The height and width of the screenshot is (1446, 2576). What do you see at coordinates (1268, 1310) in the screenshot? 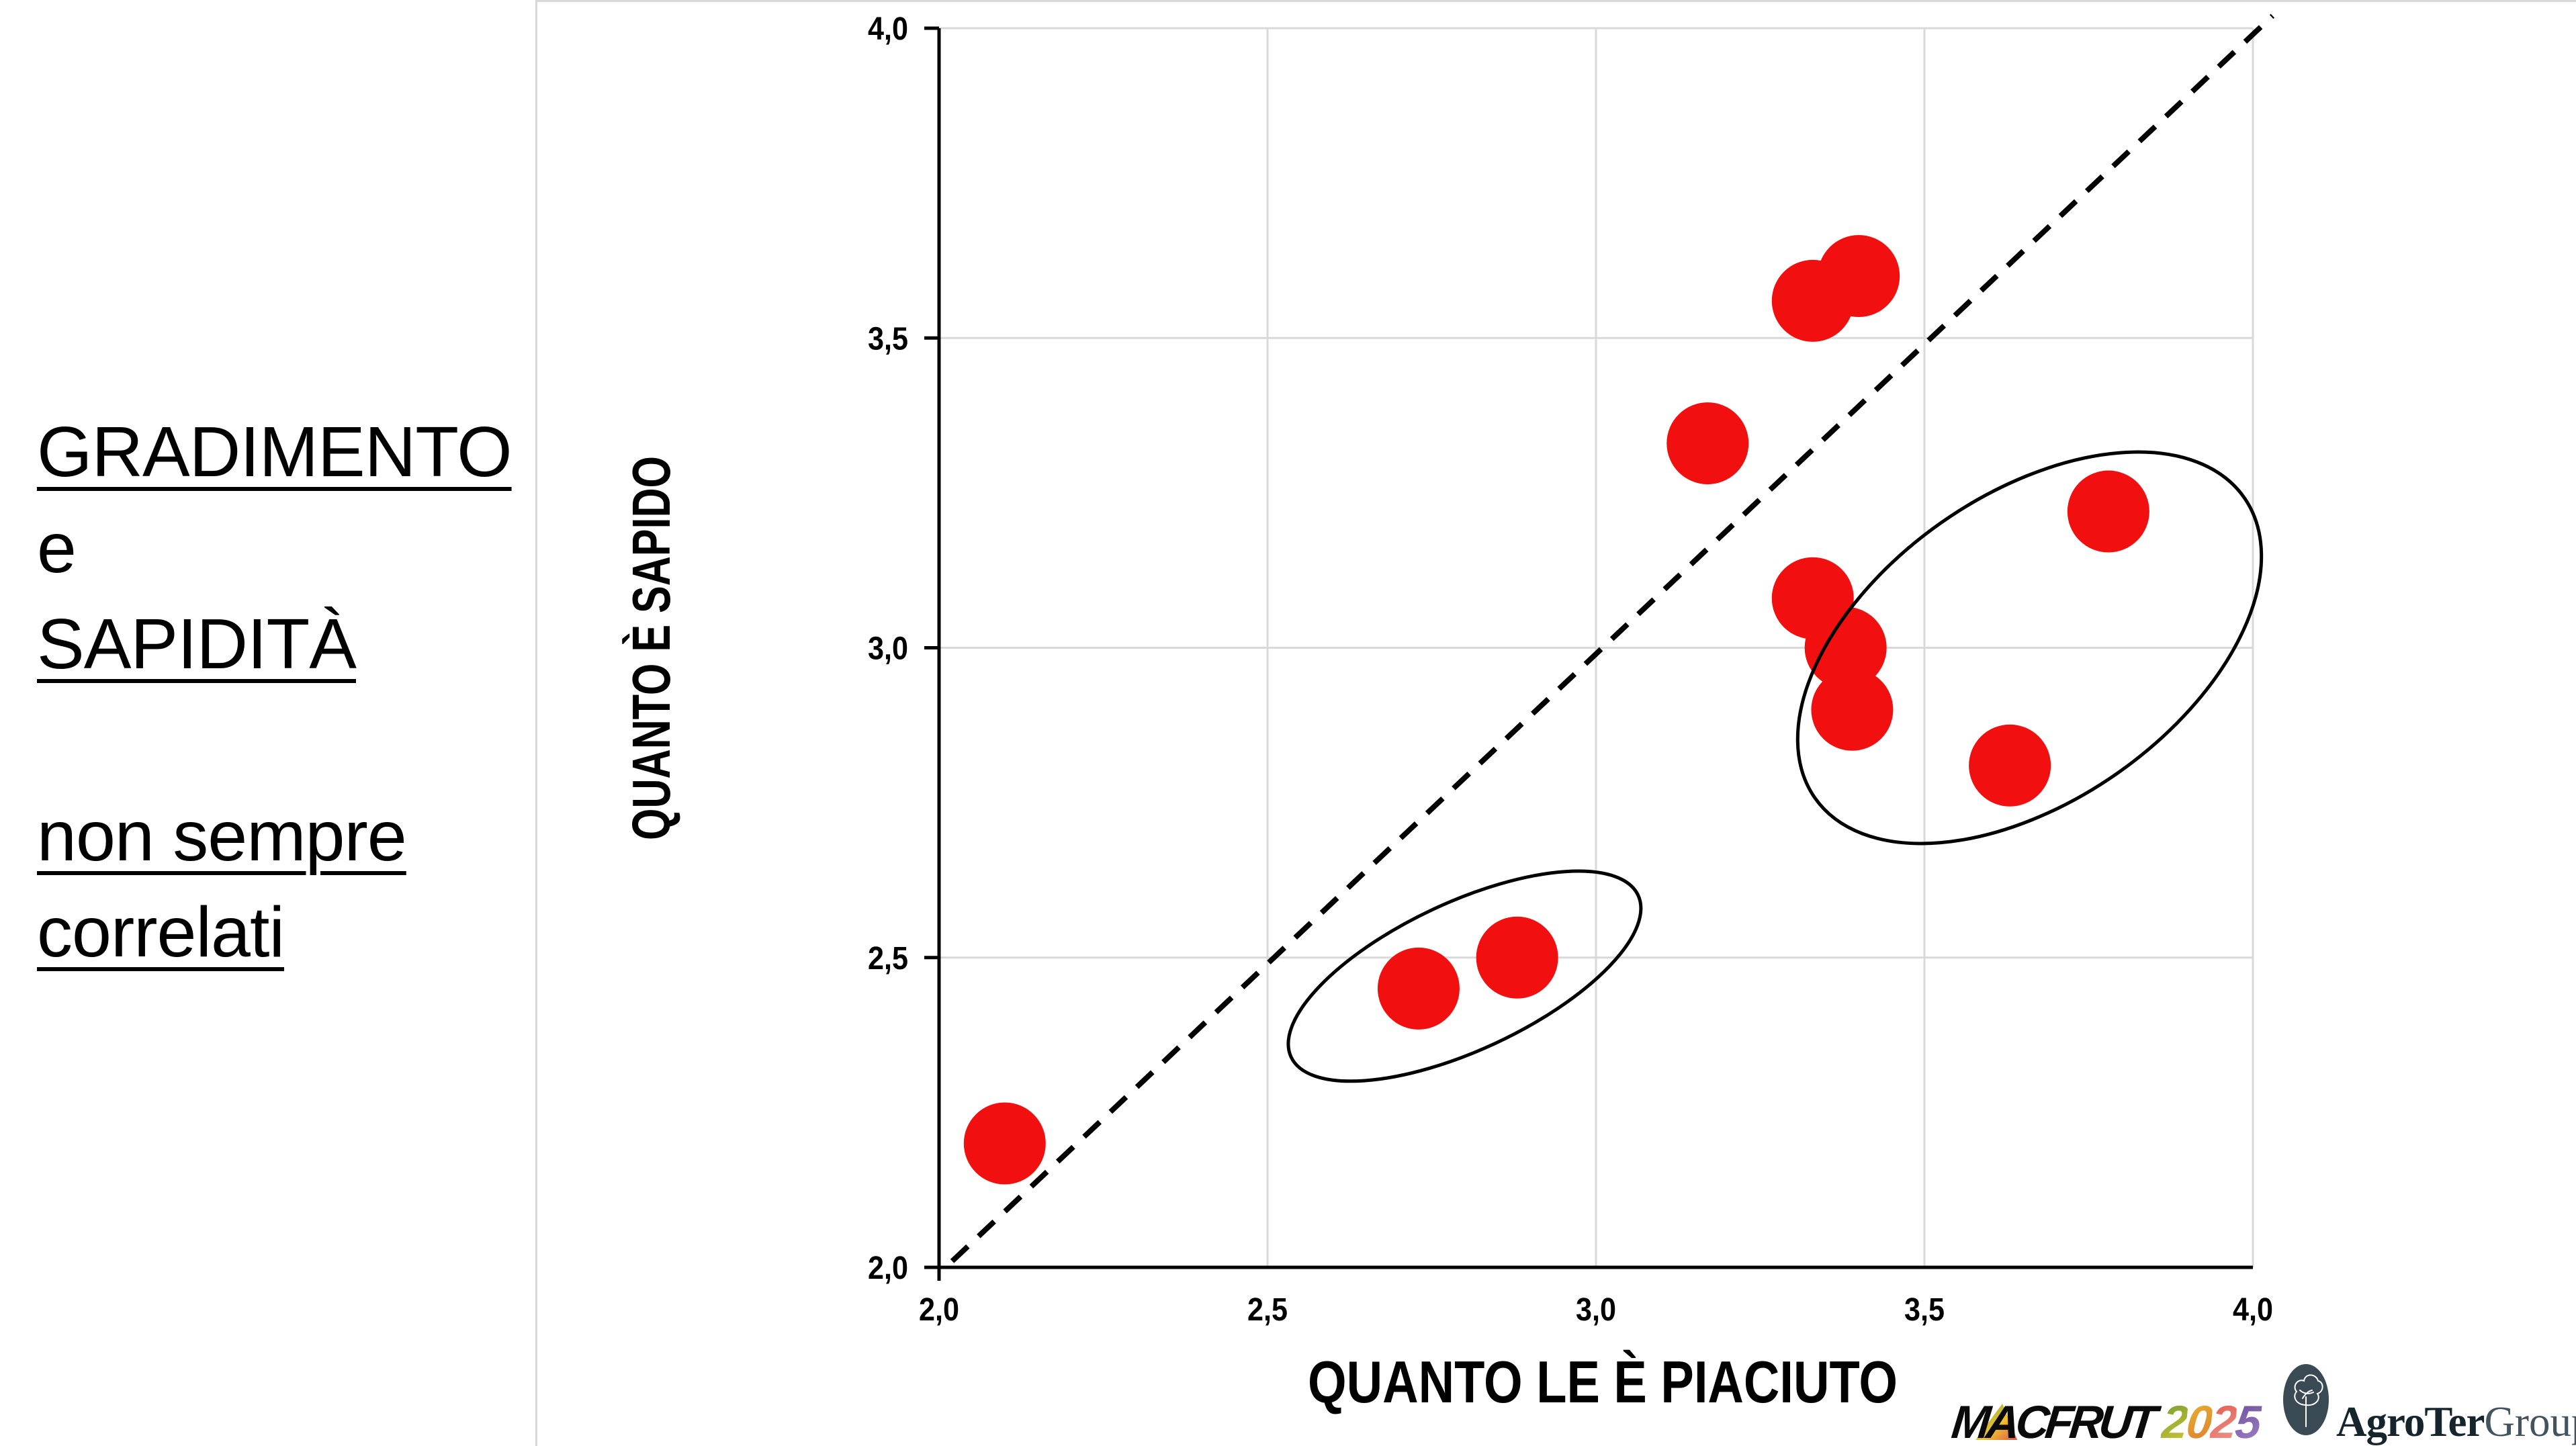
I see `x-tick-label: 2,5` at bounding box center [1268, 1310].